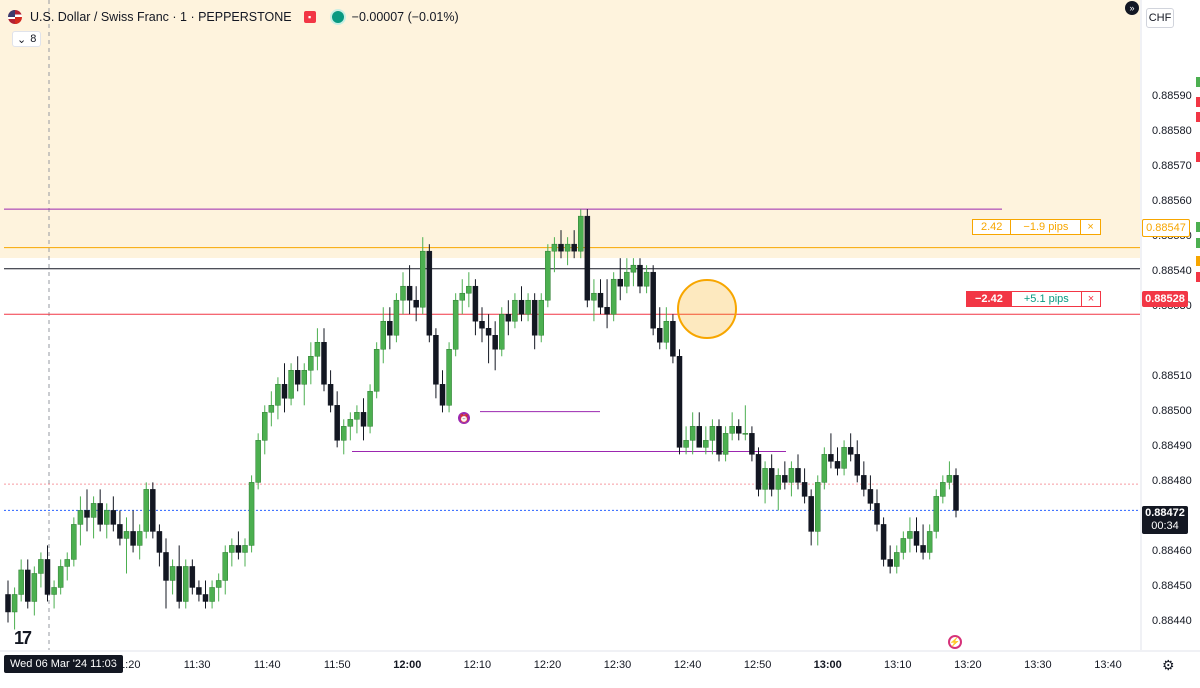 Image resolution: width=1200 pixels, height=688 pixels. I want to click on time-tick-label: 13:30, so click(1038, 665).